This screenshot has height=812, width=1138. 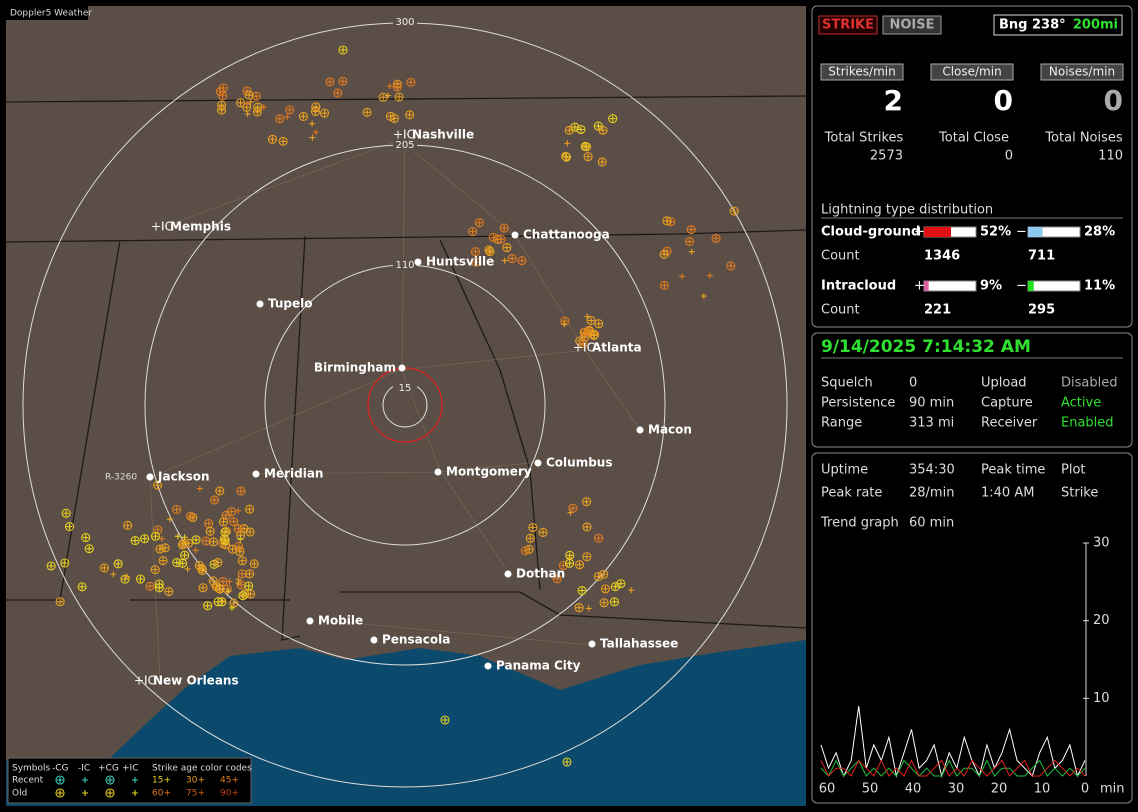 What do you see at coordinates (130, 769) in the screenshot?
I see `legend-text: +IC` at bounding box center [130, 769].